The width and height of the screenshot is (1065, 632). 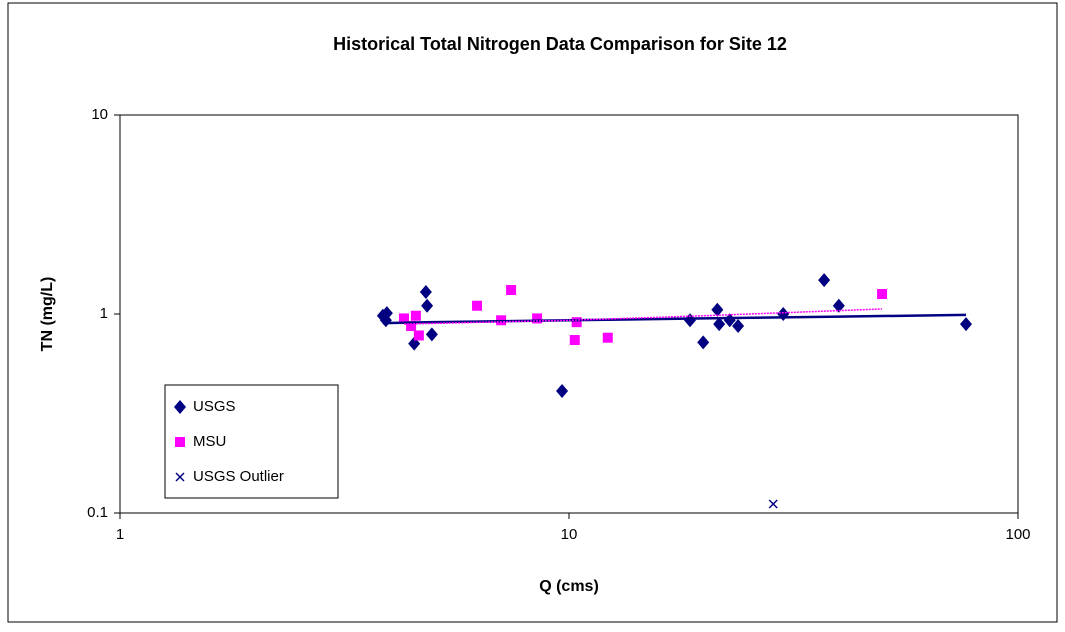 I want to click on legend-label: USGS Outlier, so click(x=238, y=476).